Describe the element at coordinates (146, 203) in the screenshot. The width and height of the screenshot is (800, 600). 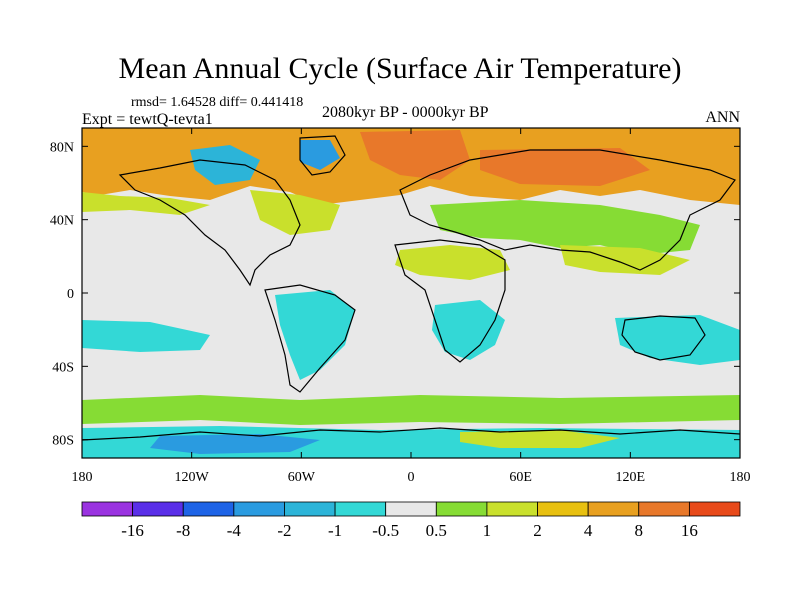
I see `northern-pacific-yellow` at that location.